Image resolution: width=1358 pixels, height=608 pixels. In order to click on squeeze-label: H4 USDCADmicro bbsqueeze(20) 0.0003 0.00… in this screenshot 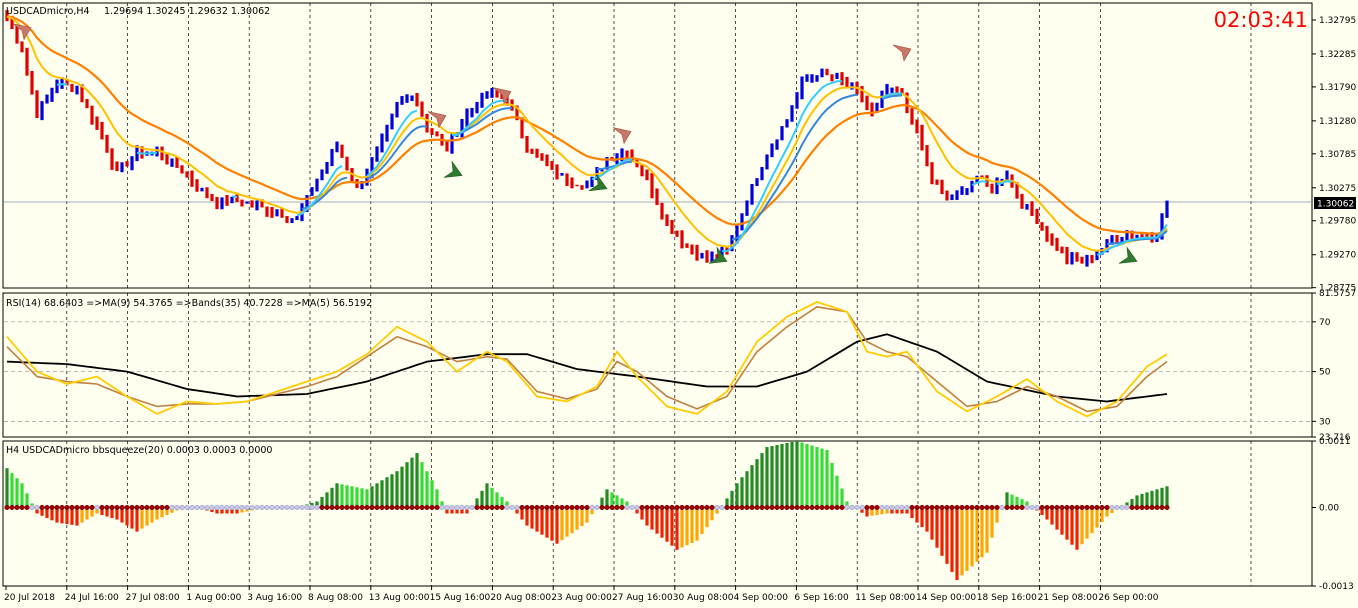, I will do `click(139, 450)`.